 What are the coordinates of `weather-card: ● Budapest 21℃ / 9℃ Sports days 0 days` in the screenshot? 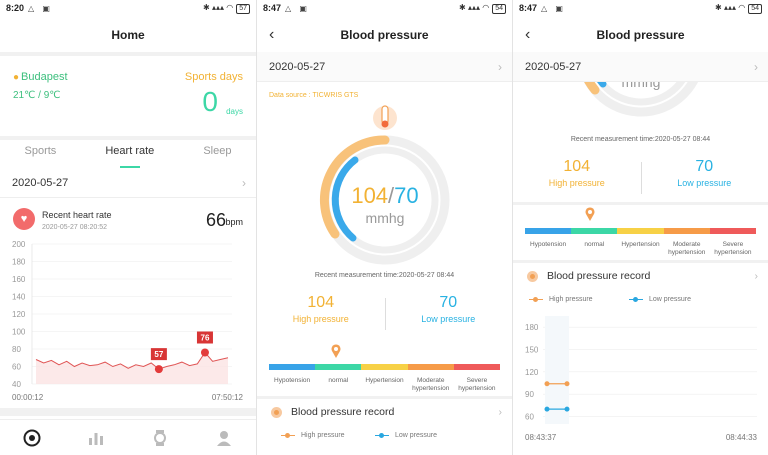 It's located at (128, 96).